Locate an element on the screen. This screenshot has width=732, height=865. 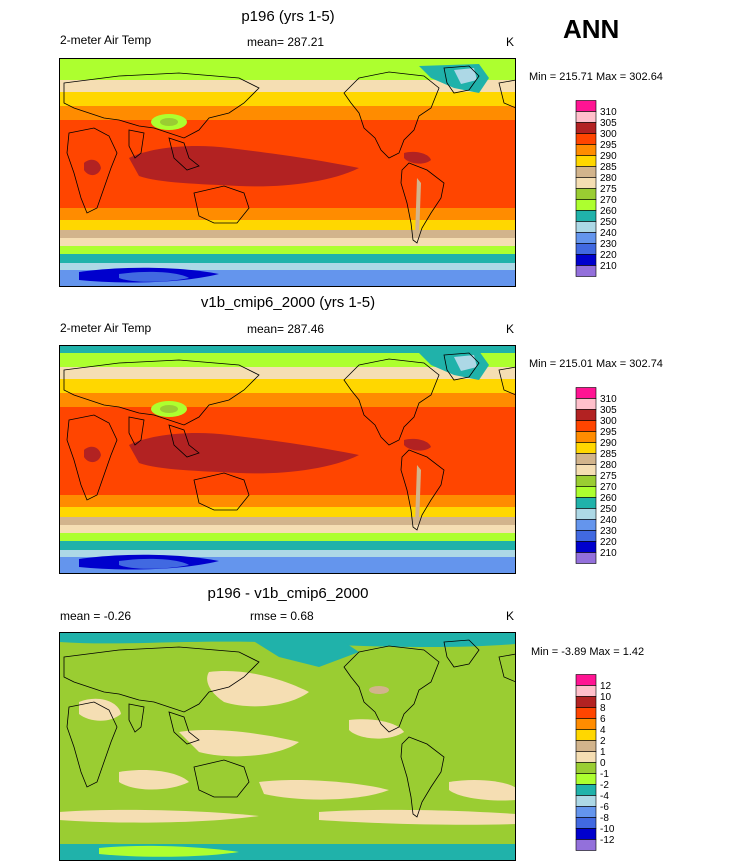
panel1-minmax: Min = 215.71 Max = 302.64 is located at coordinates (596, 77).